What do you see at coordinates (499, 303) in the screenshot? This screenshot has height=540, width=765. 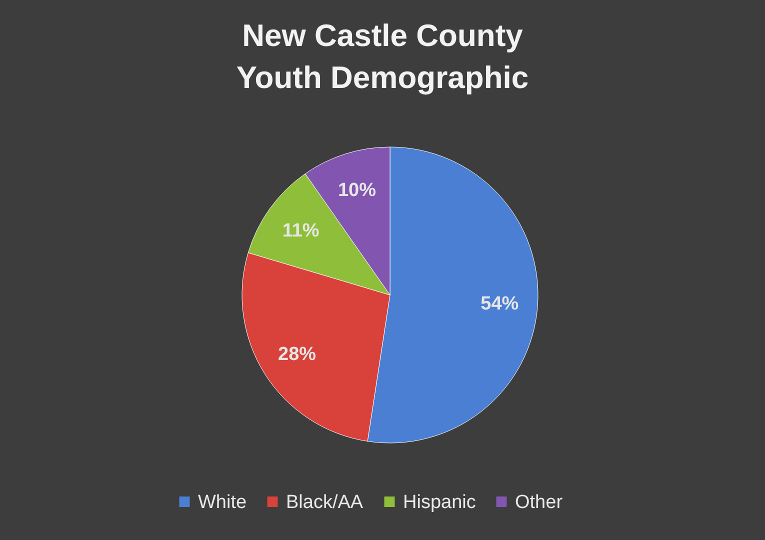 I see `data-label: 54%` at bounding box center [499, 303].